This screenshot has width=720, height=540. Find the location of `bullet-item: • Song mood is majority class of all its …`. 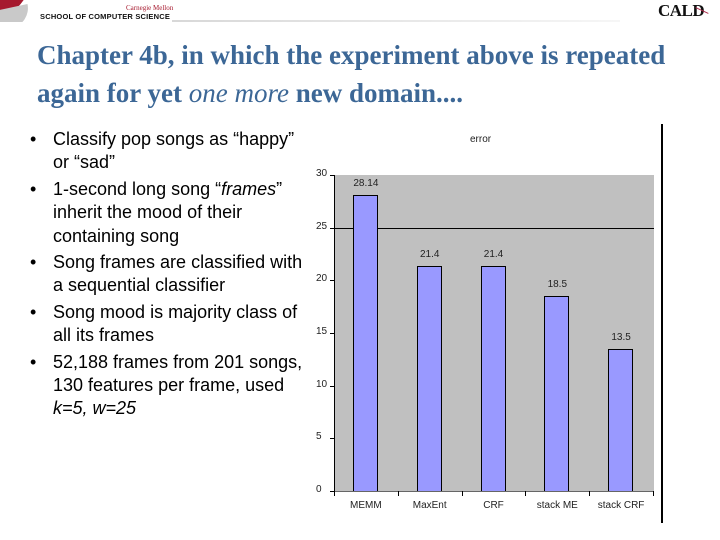

bullet-item: • Song mood is majority class of all its … is located at coordinates (167, 324).